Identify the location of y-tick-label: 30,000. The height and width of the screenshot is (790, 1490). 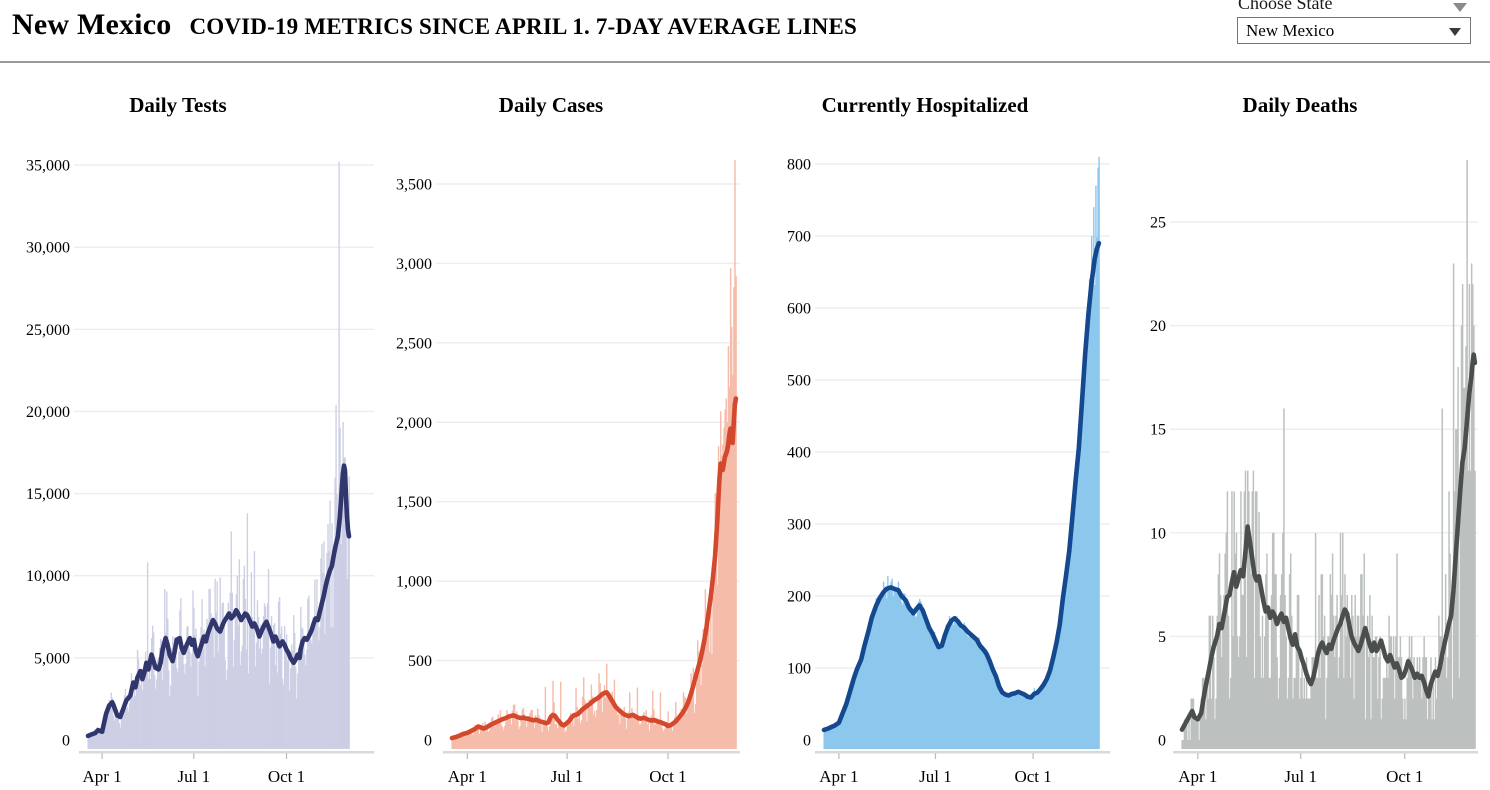
(48, 248).